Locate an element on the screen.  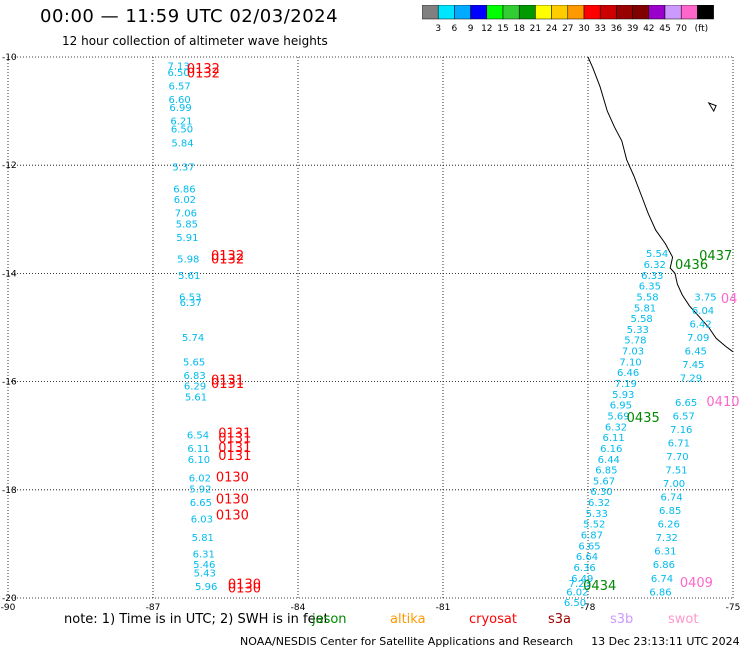
wave-height-value: 6.16 is located at coordinates (611, 449).